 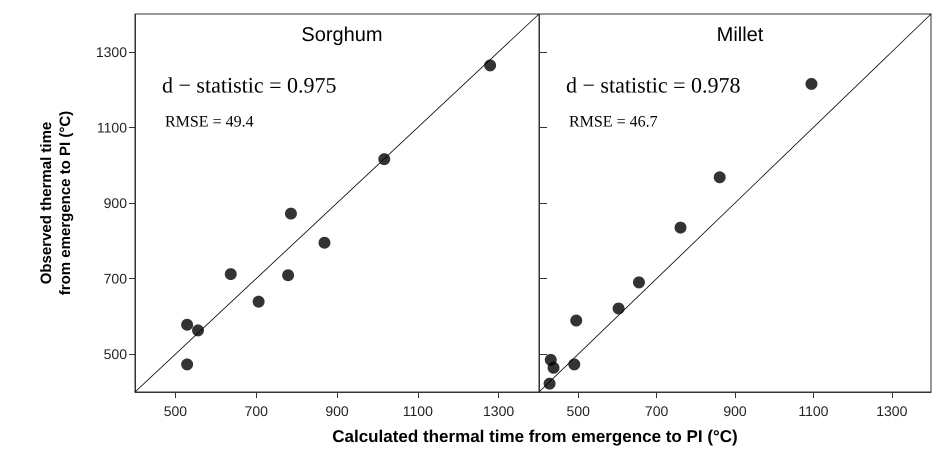 I want to click on annotation: d − statistic = 0.975, so click(x=249, y=85).